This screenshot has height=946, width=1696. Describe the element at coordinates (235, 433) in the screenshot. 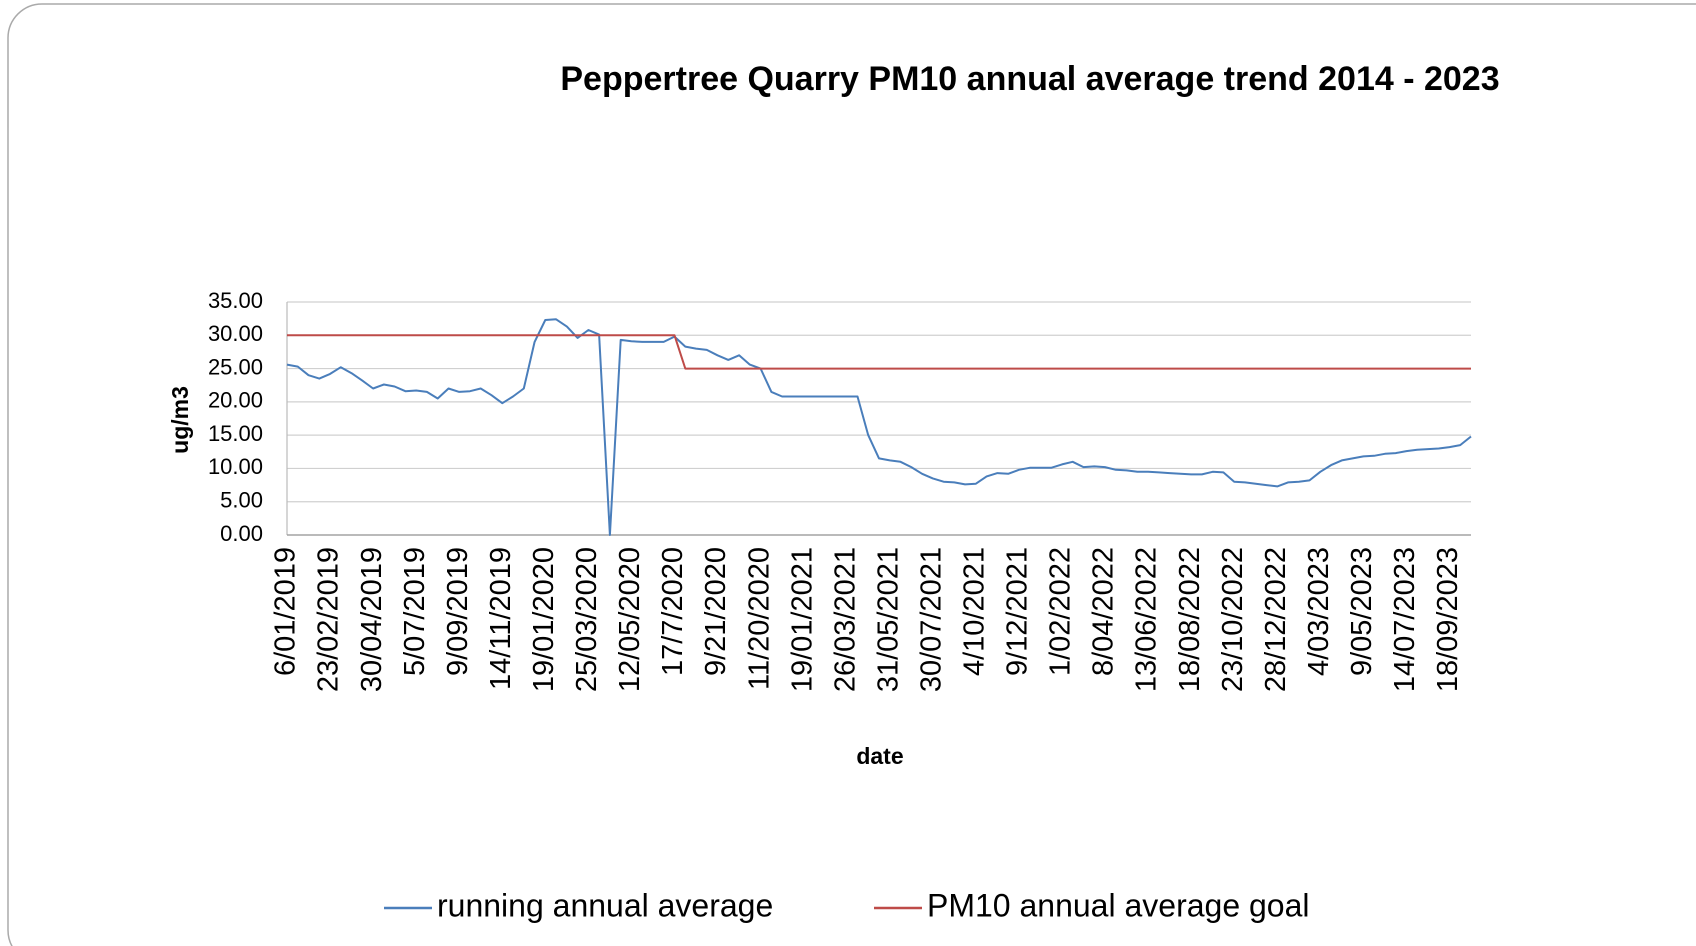

I see `y-tick-label: 15.00` at that location.